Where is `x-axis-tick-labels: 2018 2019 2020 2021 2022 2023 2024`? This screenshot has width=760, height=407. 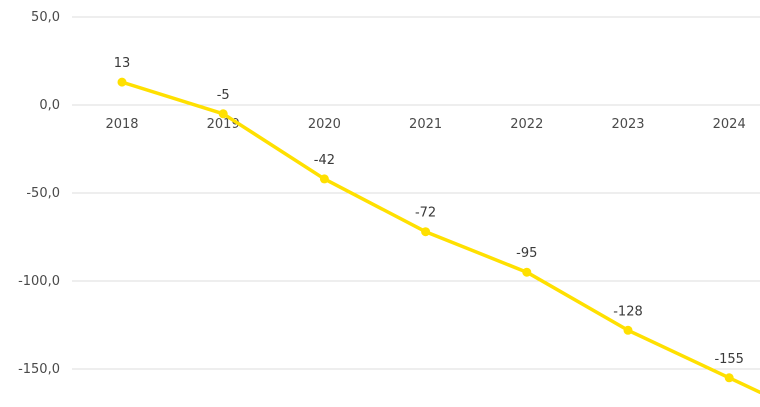 x-axis-tick-labels: 2018 2019 2020 2021 2022 2023 2024 is located at coordinates (425, 124).